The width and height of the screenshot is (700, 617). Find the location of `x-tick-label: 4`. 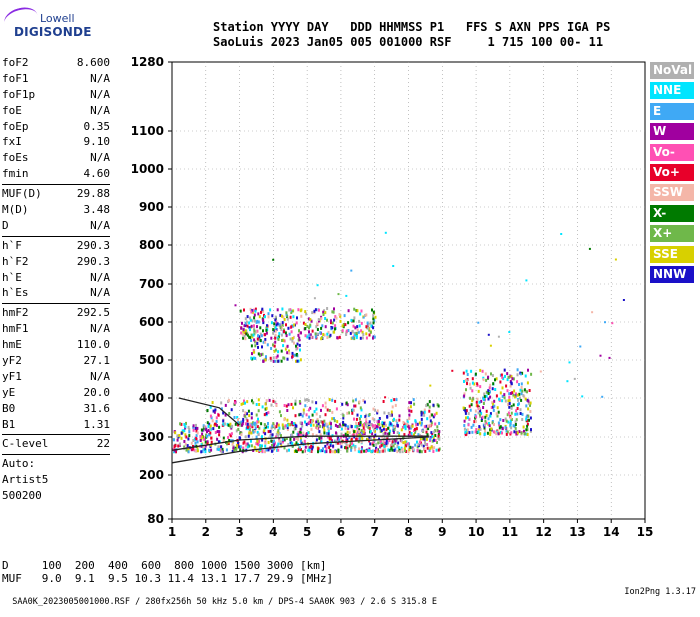

x-tick-label: 4 is located at coordinates (273, 532).